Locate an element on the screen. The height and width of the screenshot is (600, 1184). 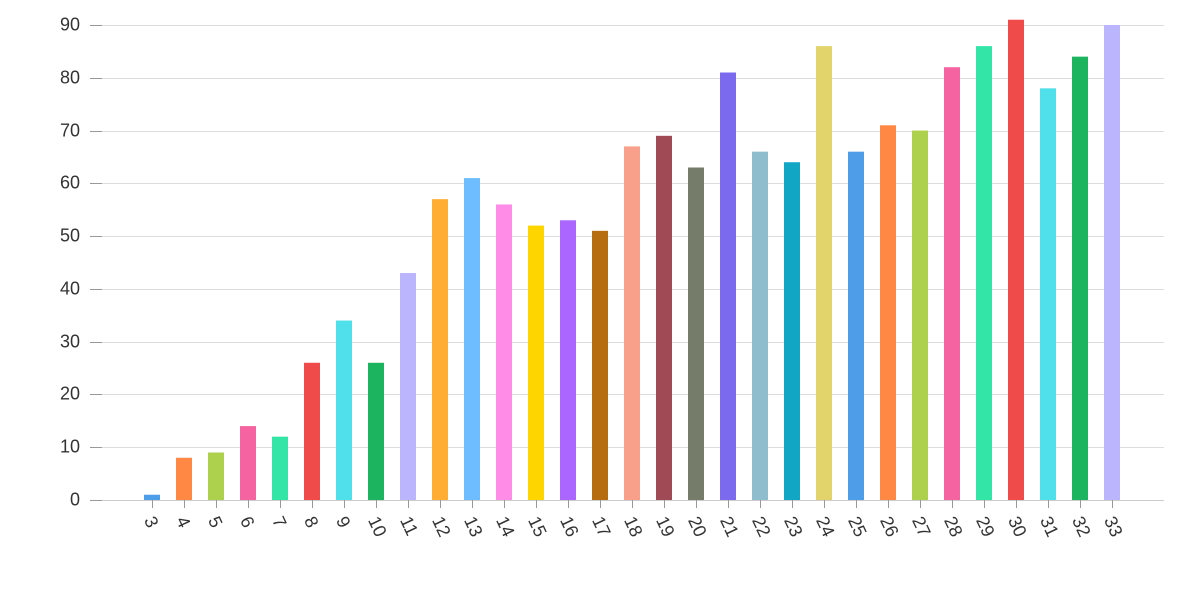
x-tick-label: 23 is located at coordinates (793, 526).